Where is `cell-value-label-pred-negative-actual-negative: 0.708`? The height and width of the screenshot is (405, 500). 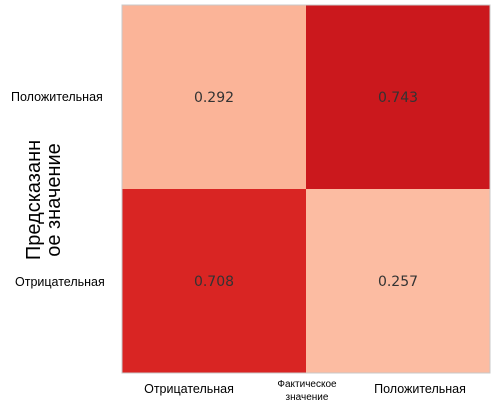
cell-value-label-pred-negative-actual-negative: 0.708 is located at coordinates (214, 282).